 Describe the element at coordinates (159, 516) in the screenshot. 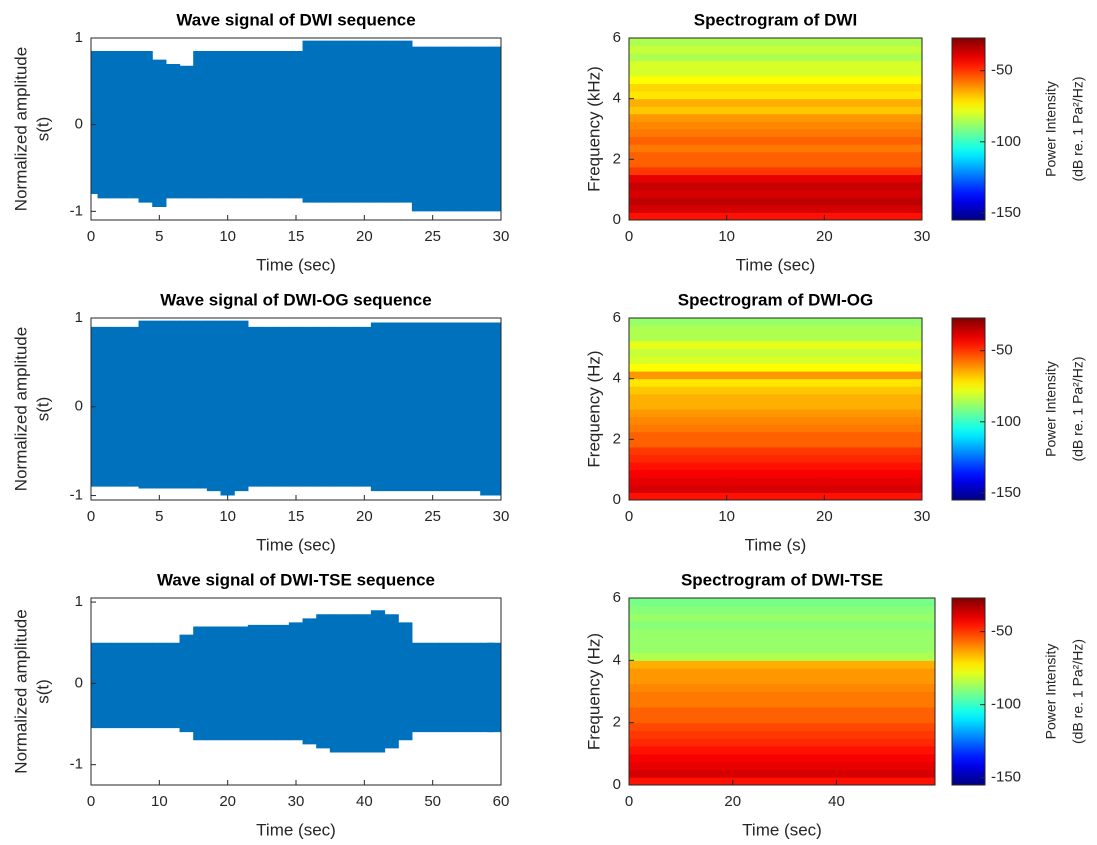

I see `x-tick-label: 5` at that location.